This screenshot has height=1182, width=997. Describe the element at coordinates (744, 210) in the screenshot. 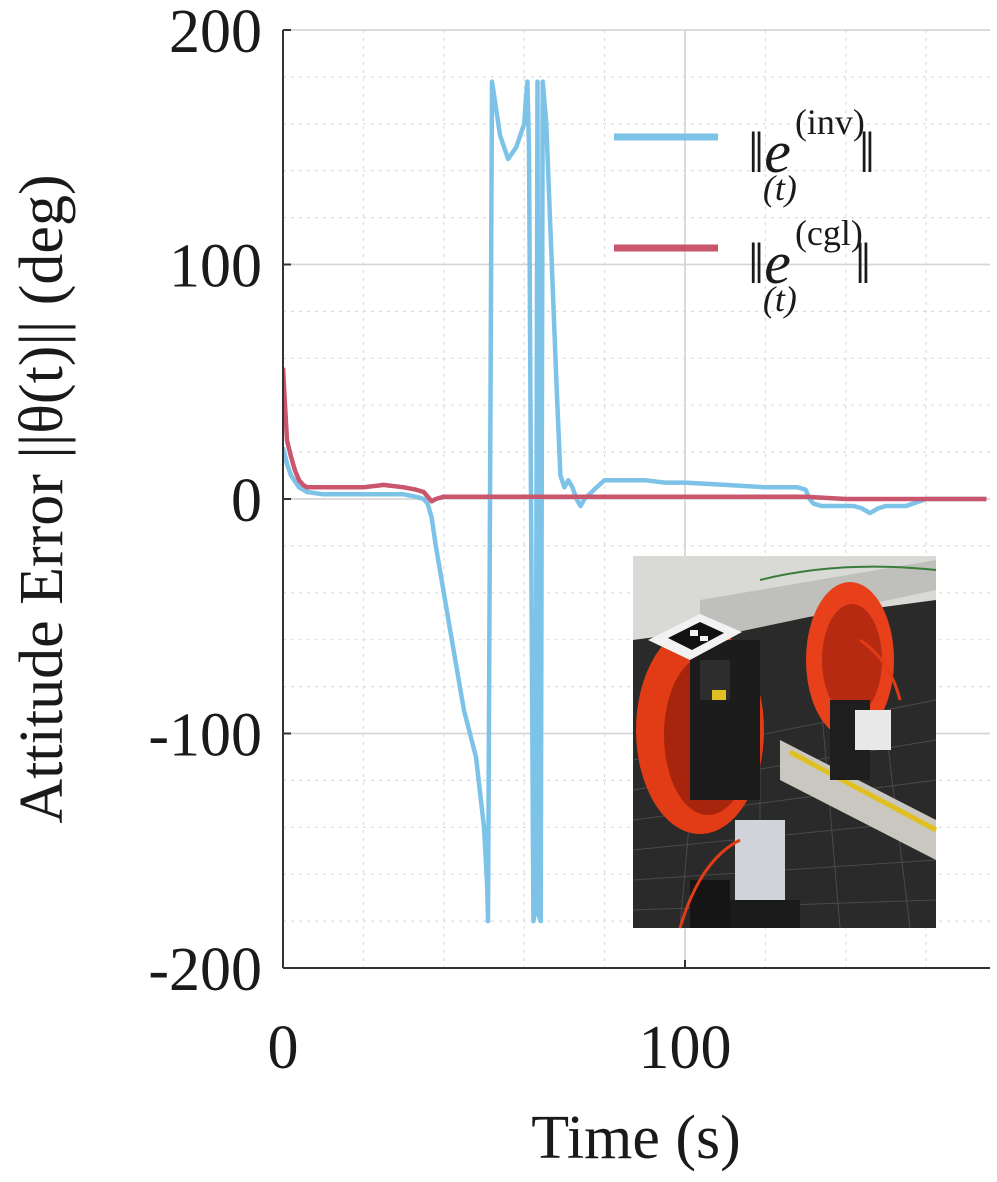

I see `legend: ‖e (inv) (t)‖ ‖e (cgl) (t)‖` at that location.